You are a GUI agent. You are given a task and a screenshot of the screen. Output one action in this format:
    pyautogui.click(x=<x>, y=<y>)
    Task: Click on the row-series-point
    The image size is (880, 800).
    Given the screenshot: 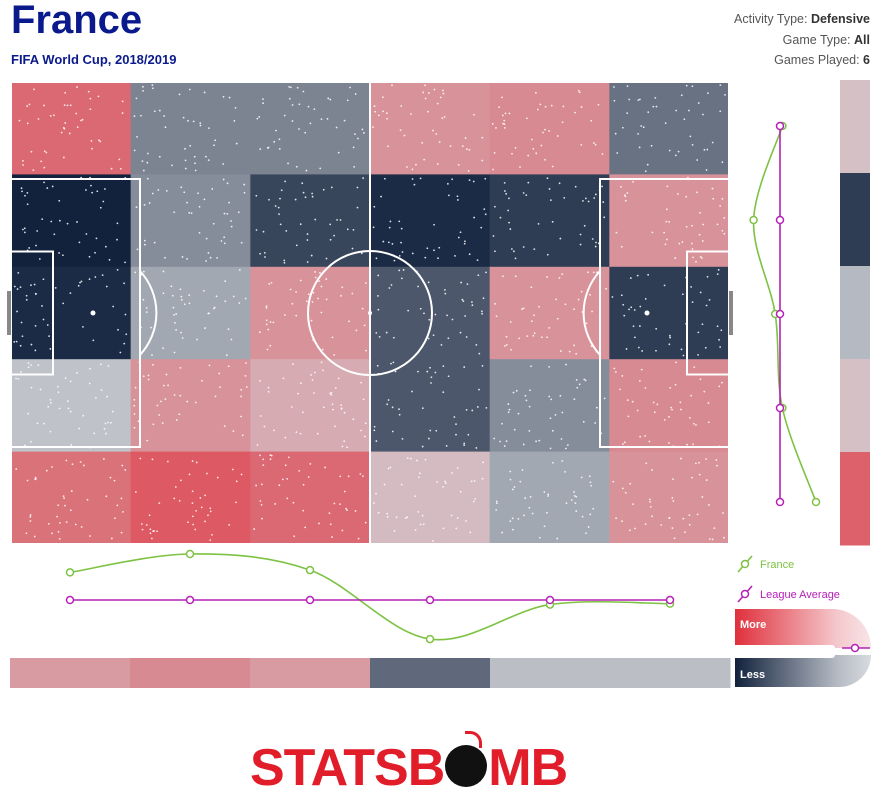 What is the action you would take?
    pyautogui.click(x=780, y=314)
    